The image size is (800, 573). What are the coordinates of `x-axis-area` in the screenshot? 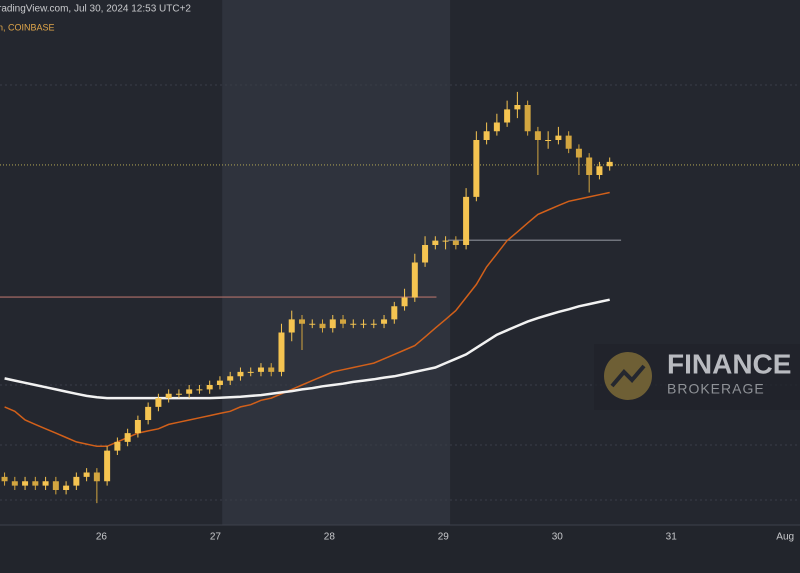 It's located at (400, 549).